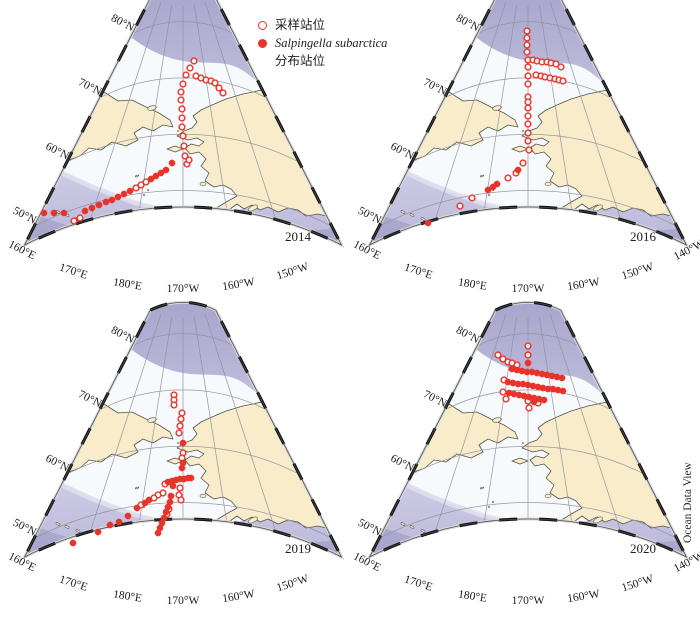 This screenshot has width=700, height=620. I want to click on legend-row-species: Salpingella subarctica, so click(321, 43).